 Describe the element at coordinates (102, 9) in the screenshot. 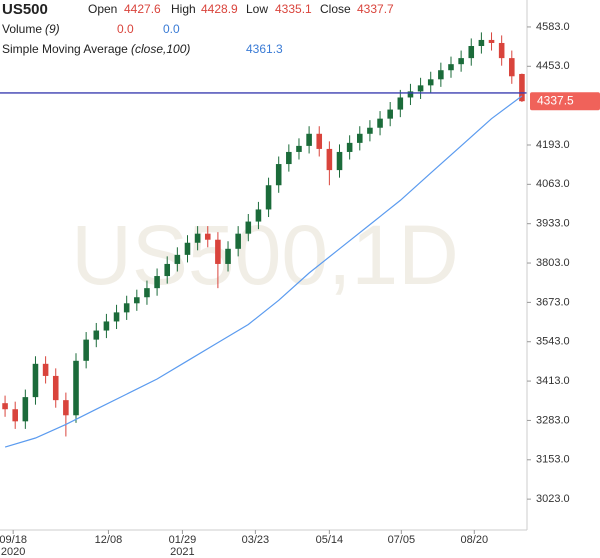

I see `open-label: Open` at that location.